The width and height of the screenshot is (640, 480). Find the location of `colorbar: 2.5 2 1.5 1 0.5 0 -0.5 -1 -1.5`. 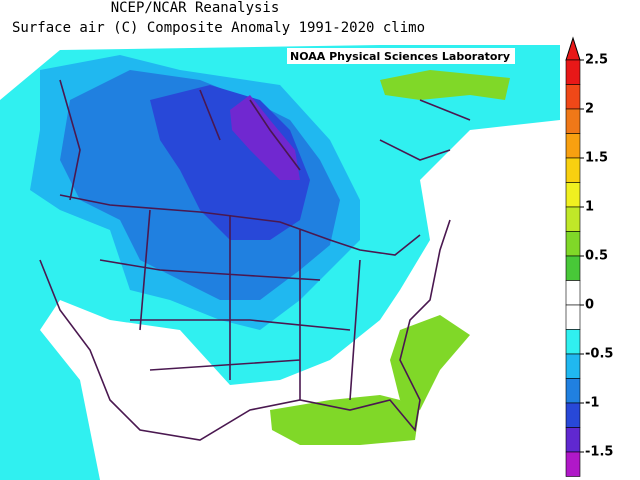

colorbar: 2.5 2 1.5 1 0.5 0 -0.5 -1 -1.5 is located at coordinates (589, 256).